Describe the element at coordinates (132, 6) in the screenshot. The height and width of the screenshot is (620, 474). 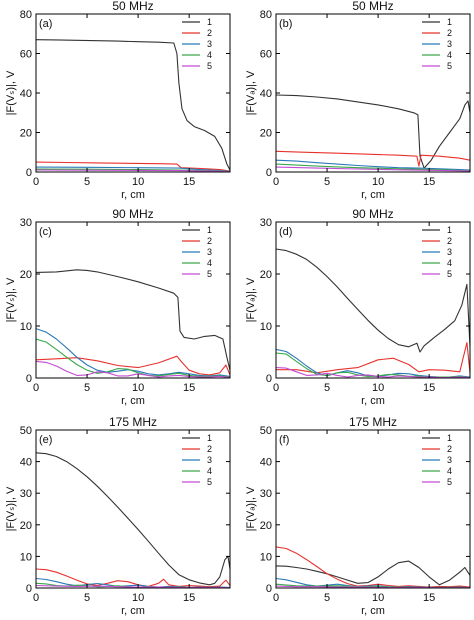
I see `panel-title: 50 MHz` at that location.